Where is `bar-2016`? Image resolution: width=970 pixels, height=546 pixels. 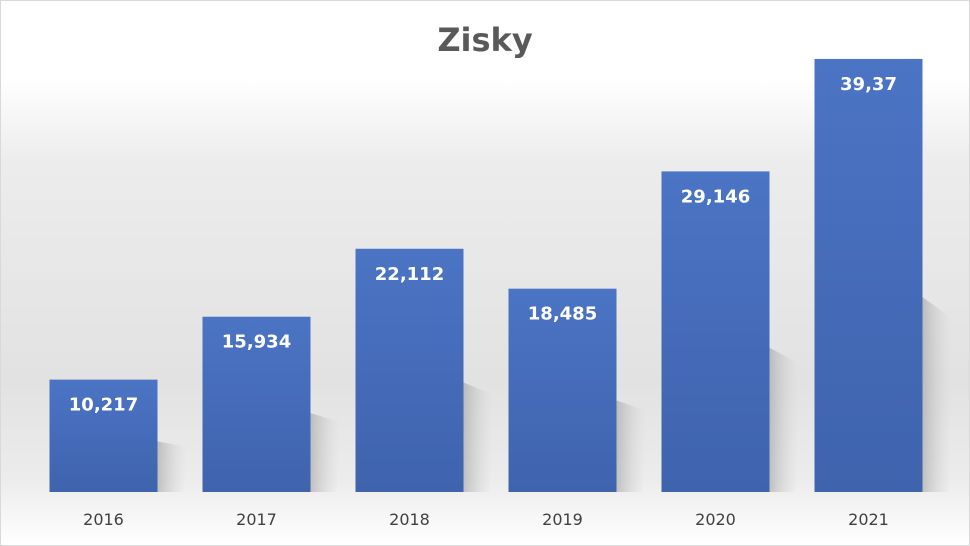 bar-2016 is located at coordinates (103, 435).